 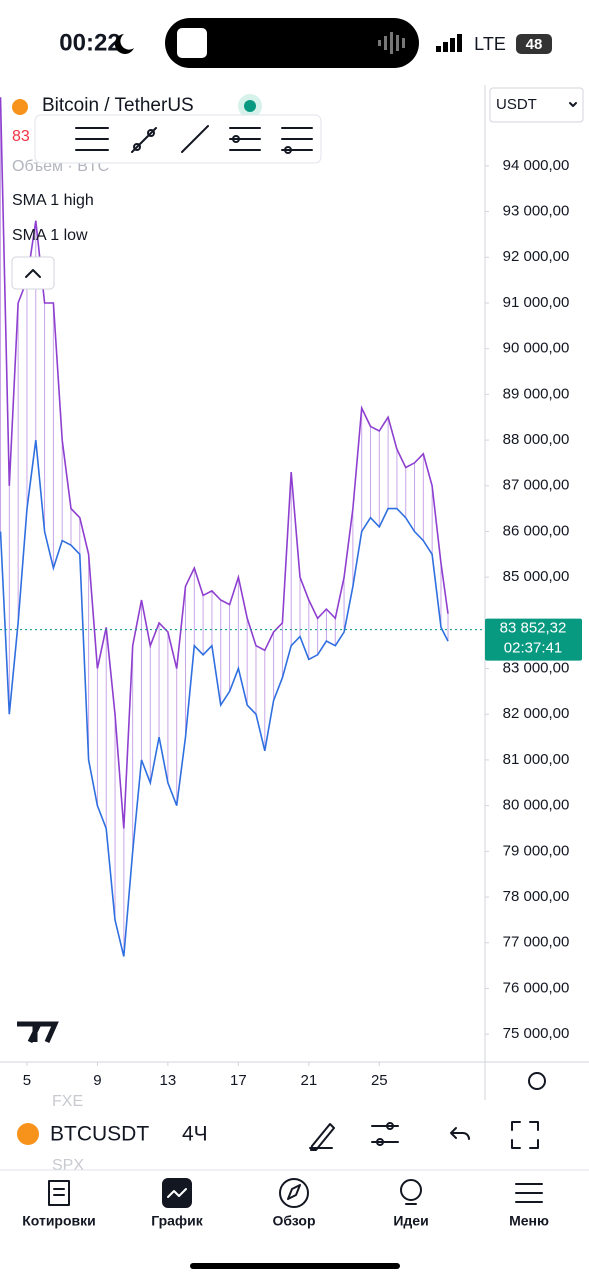 I want to click on app-thumb, so click(x=192, y=43).